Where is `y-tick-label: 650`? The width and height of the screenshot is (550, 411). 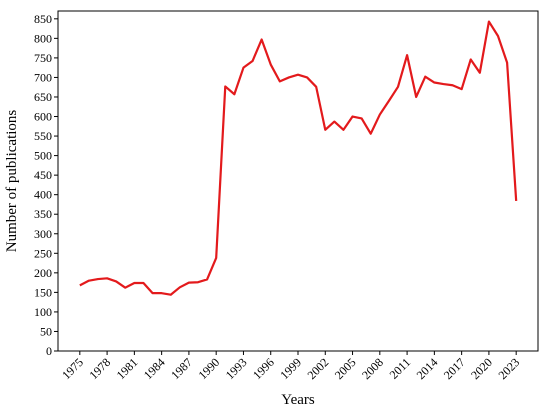
y-tick-label: 650 is located at coordinates (43, 97).